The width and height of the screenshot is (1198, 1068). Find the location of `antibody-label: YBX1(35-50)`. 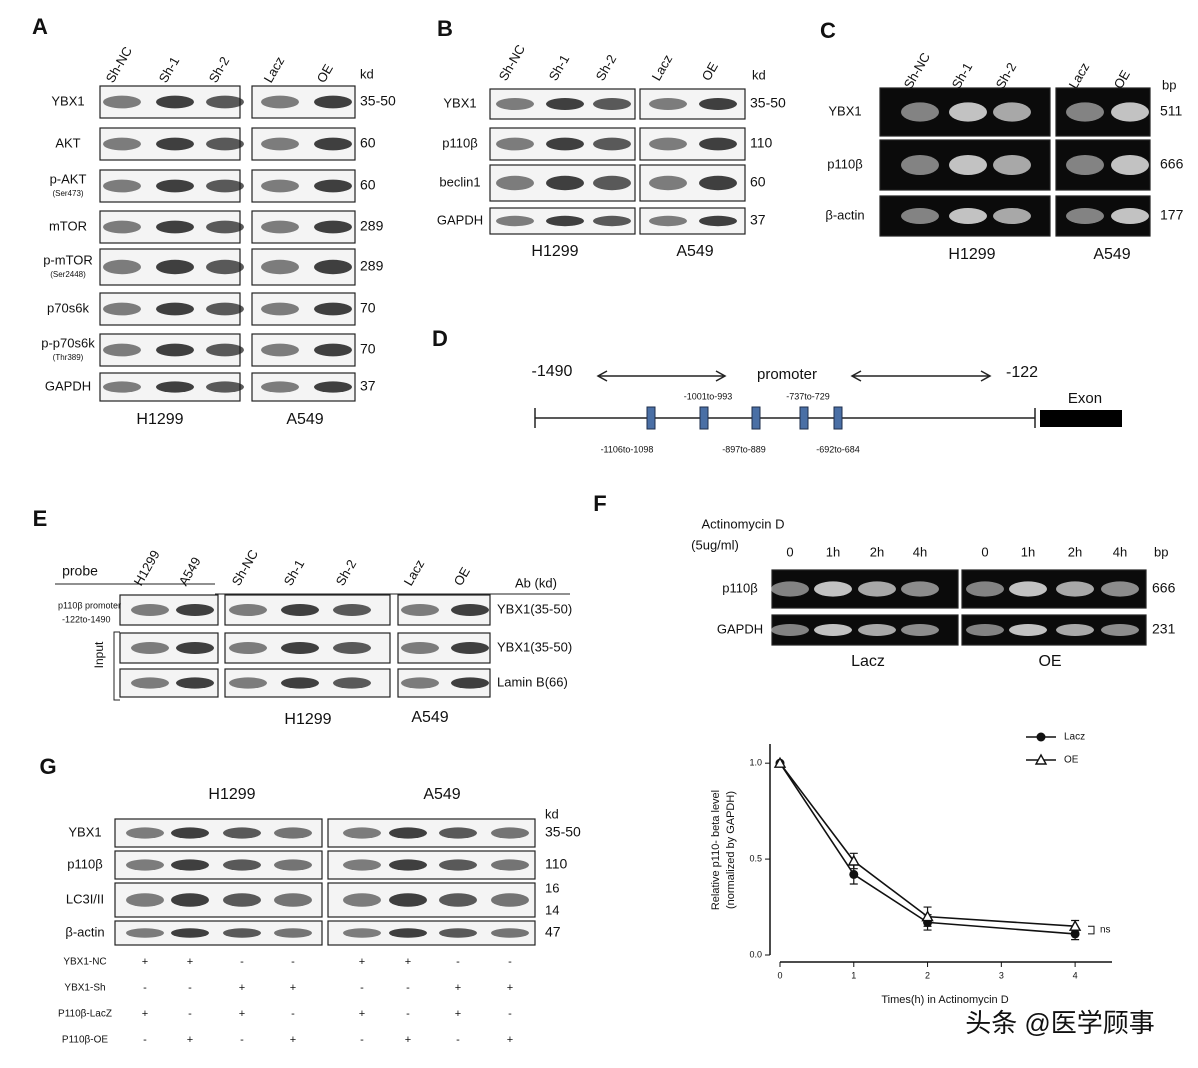

antibody-label: YBX1(35-50) is located at coordinates (534, 608).